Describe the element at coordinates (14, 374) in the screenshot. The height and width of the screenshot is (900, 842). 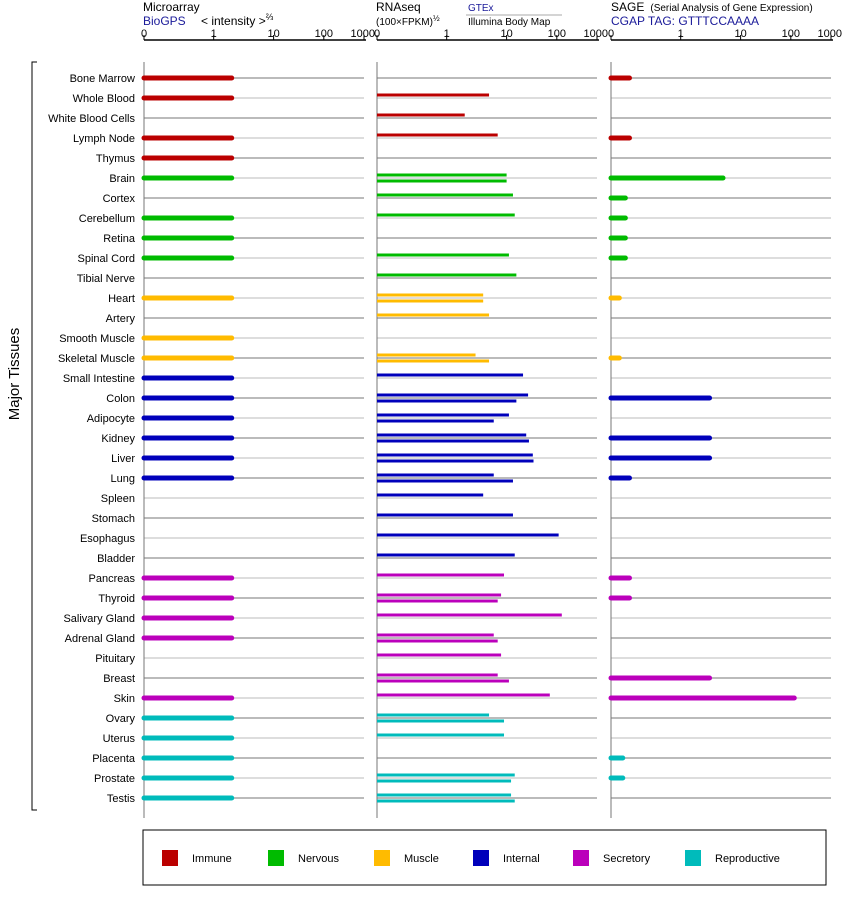
I see `tissue-group-label: Major Tissues` at that location.